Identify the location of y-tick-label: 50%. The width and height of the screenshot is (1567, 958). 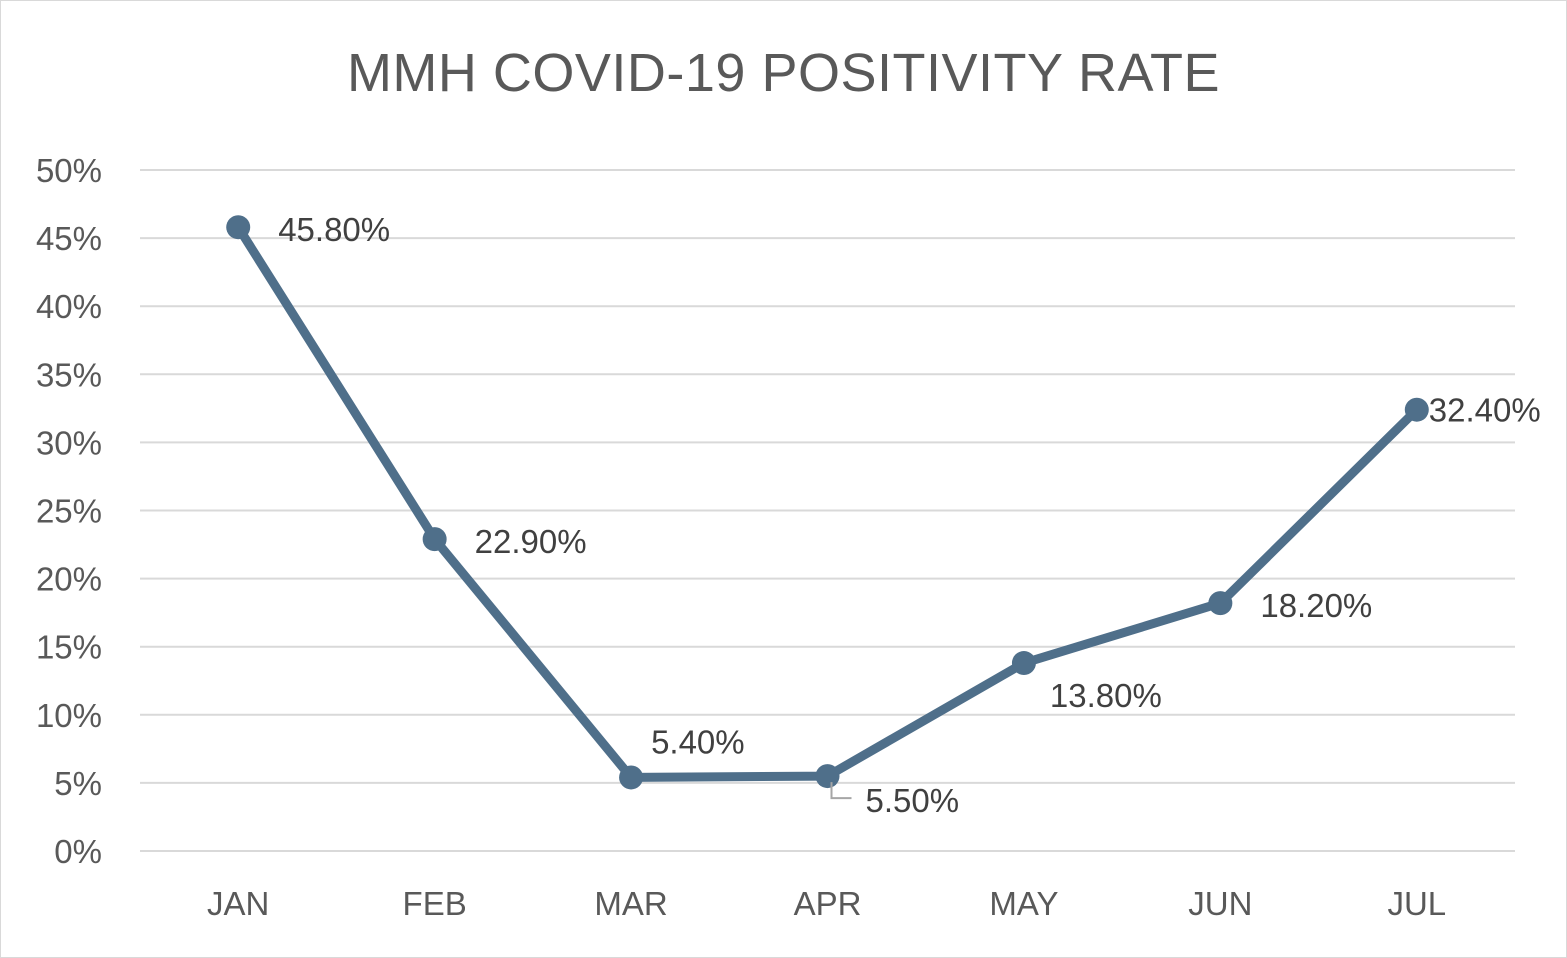
(69, 170).